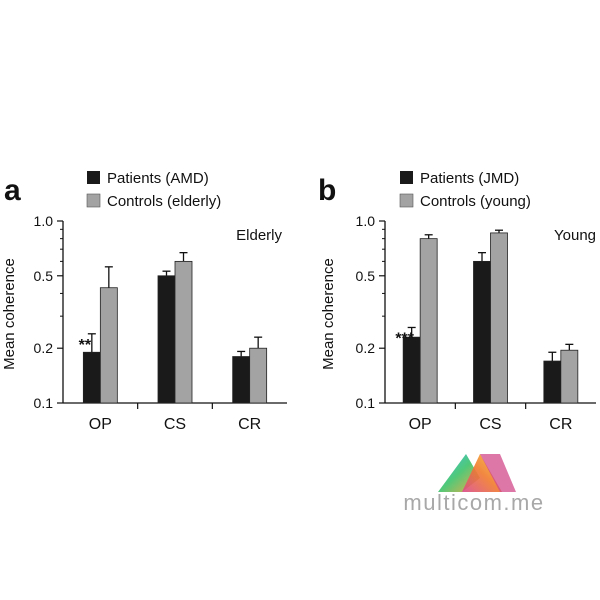  I want to click on legend-swatch-controls-elderly, so click(93, 200).